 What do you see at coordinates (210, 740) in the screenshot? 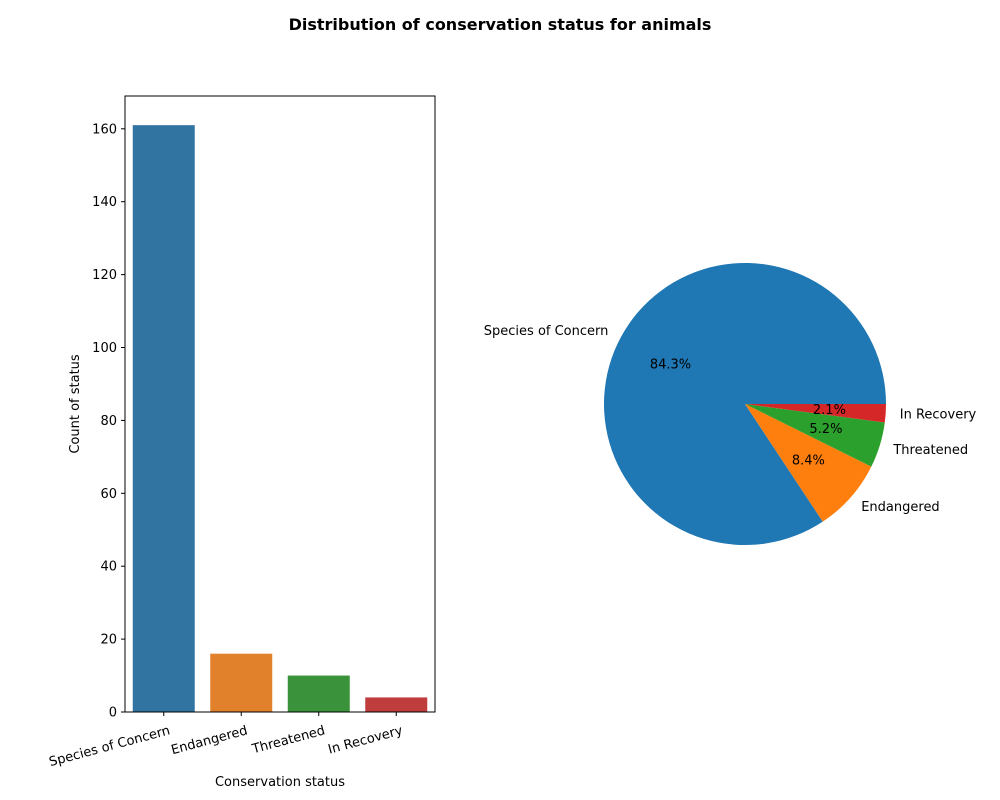
I see `bar-x-tick-label: Endangered` at bounding box center [210, 740].